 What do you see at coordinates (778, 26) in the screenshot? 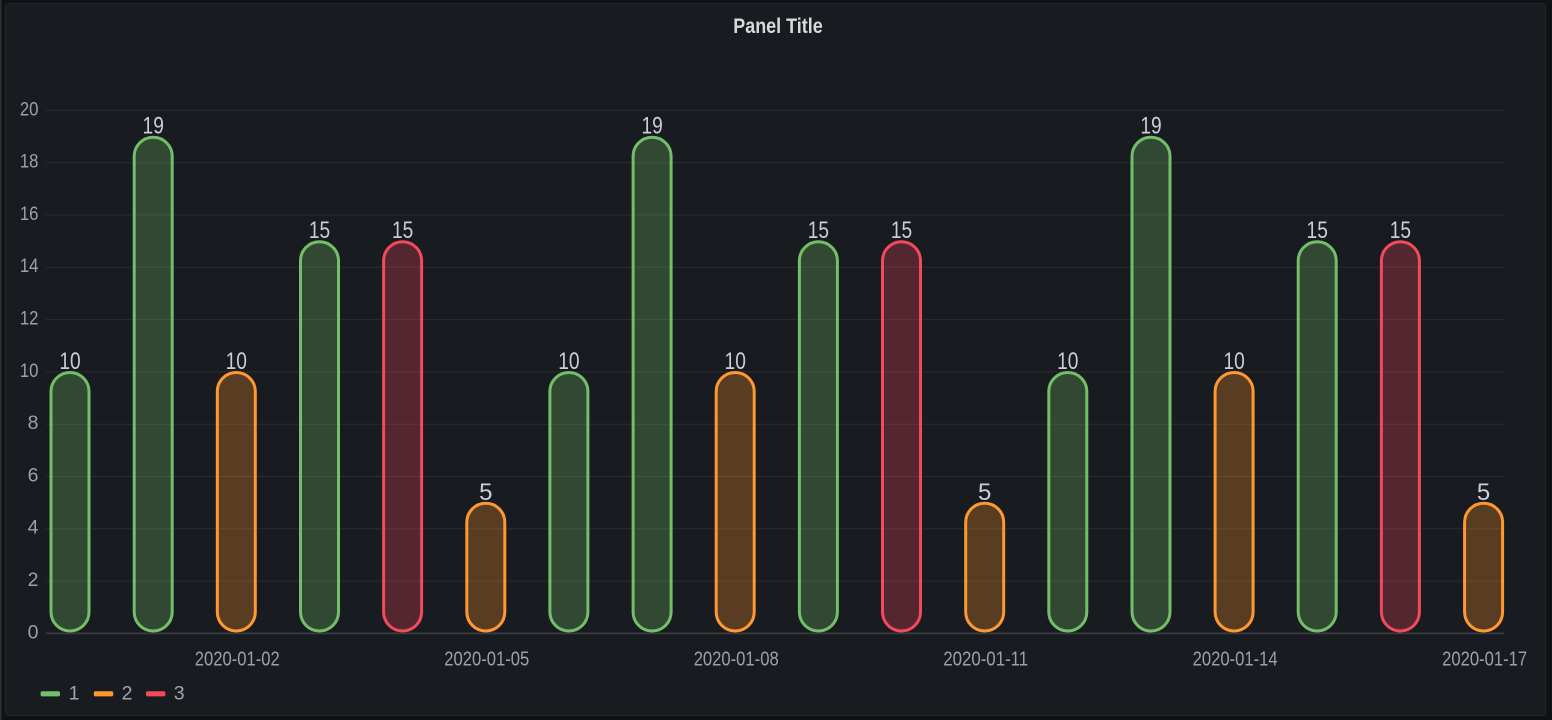
I see `svg-text: Panel Title` at bounding box center [778, 26].